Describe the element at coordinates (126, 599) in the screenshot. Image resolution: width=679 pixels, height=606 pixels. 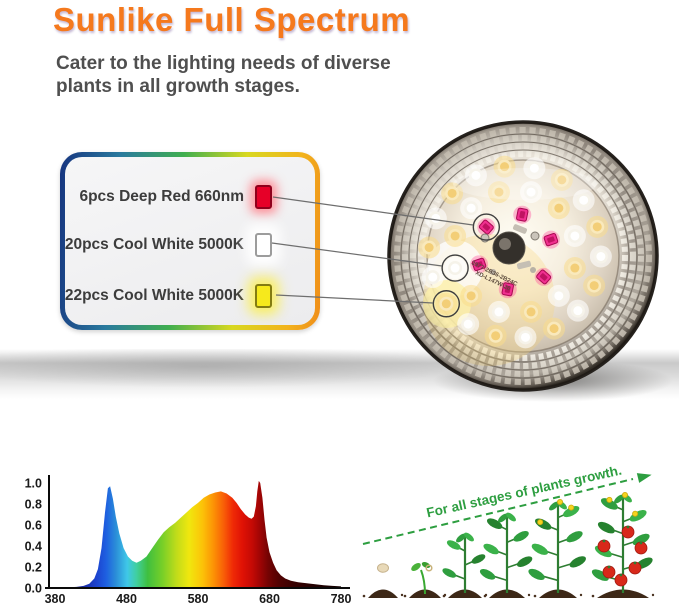
I see `x-tick-label: 480` at that location.